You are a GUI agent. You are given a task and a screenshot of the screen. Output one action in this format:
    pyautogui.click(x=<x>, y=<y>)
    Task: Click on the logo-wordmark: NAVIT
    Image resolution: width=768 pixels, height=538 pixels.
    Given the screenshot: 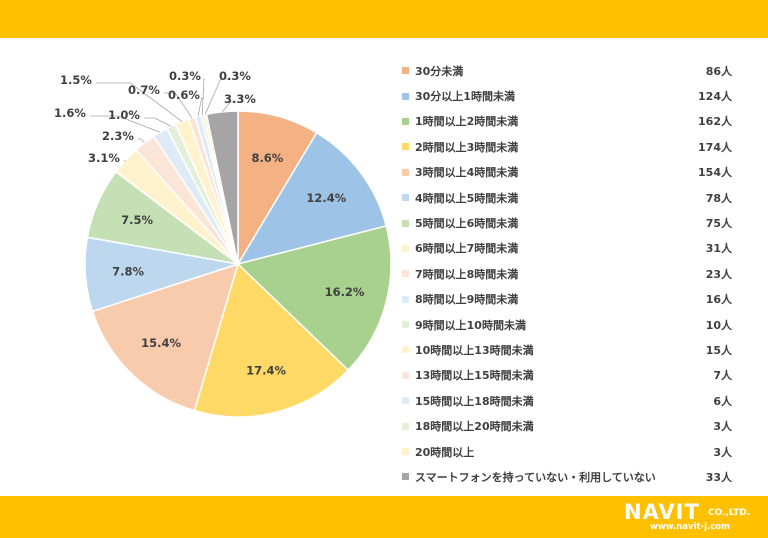 What is the action you would take?
    pyautogui.click(x=662, y=512)
    